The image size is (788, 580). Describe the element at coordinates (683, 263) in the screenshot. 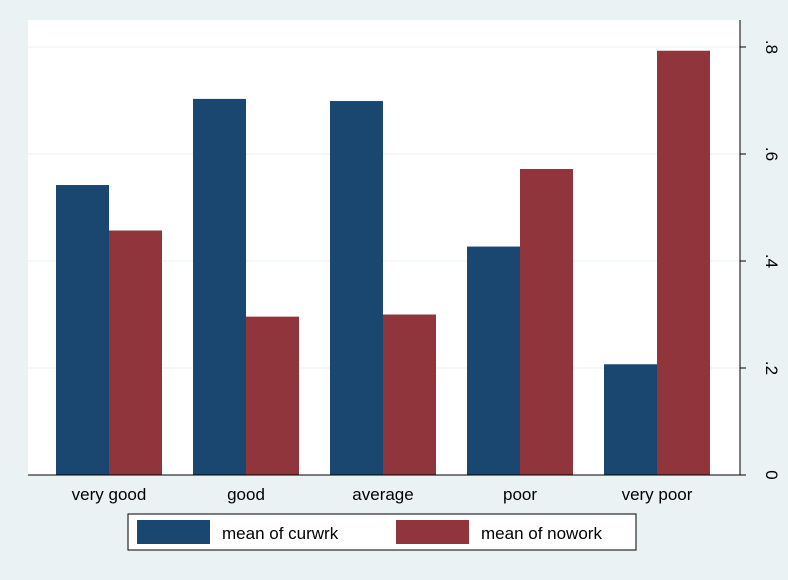

I see `bar-nowork-very-poor` at that location.